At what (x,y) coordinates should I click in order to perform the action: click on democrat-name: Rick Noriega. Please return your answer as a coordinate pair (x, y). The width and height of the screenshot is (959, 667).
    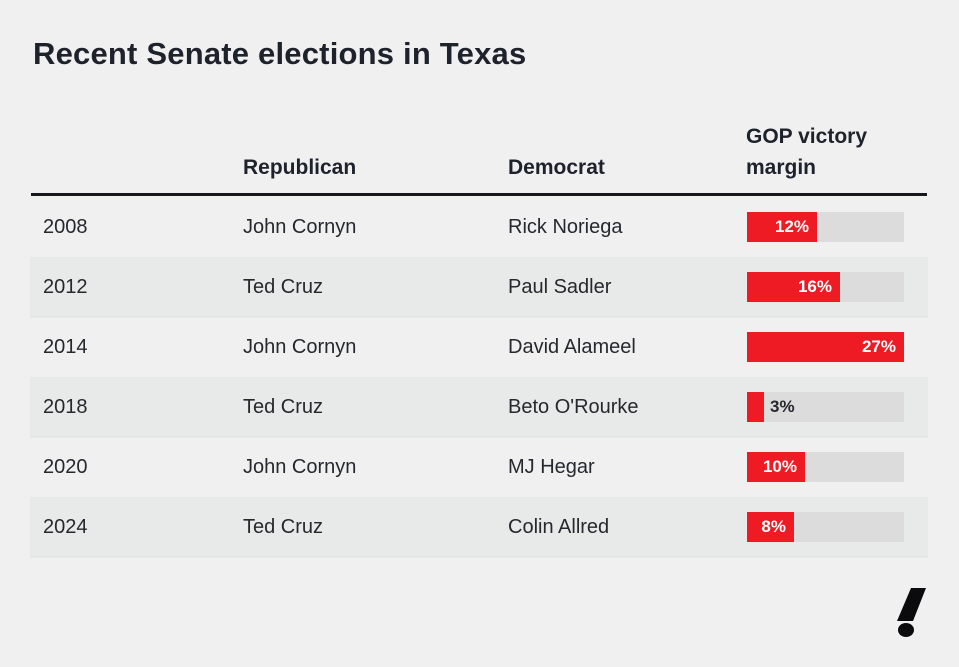
    Looking at the image, I should click on (565, 226).